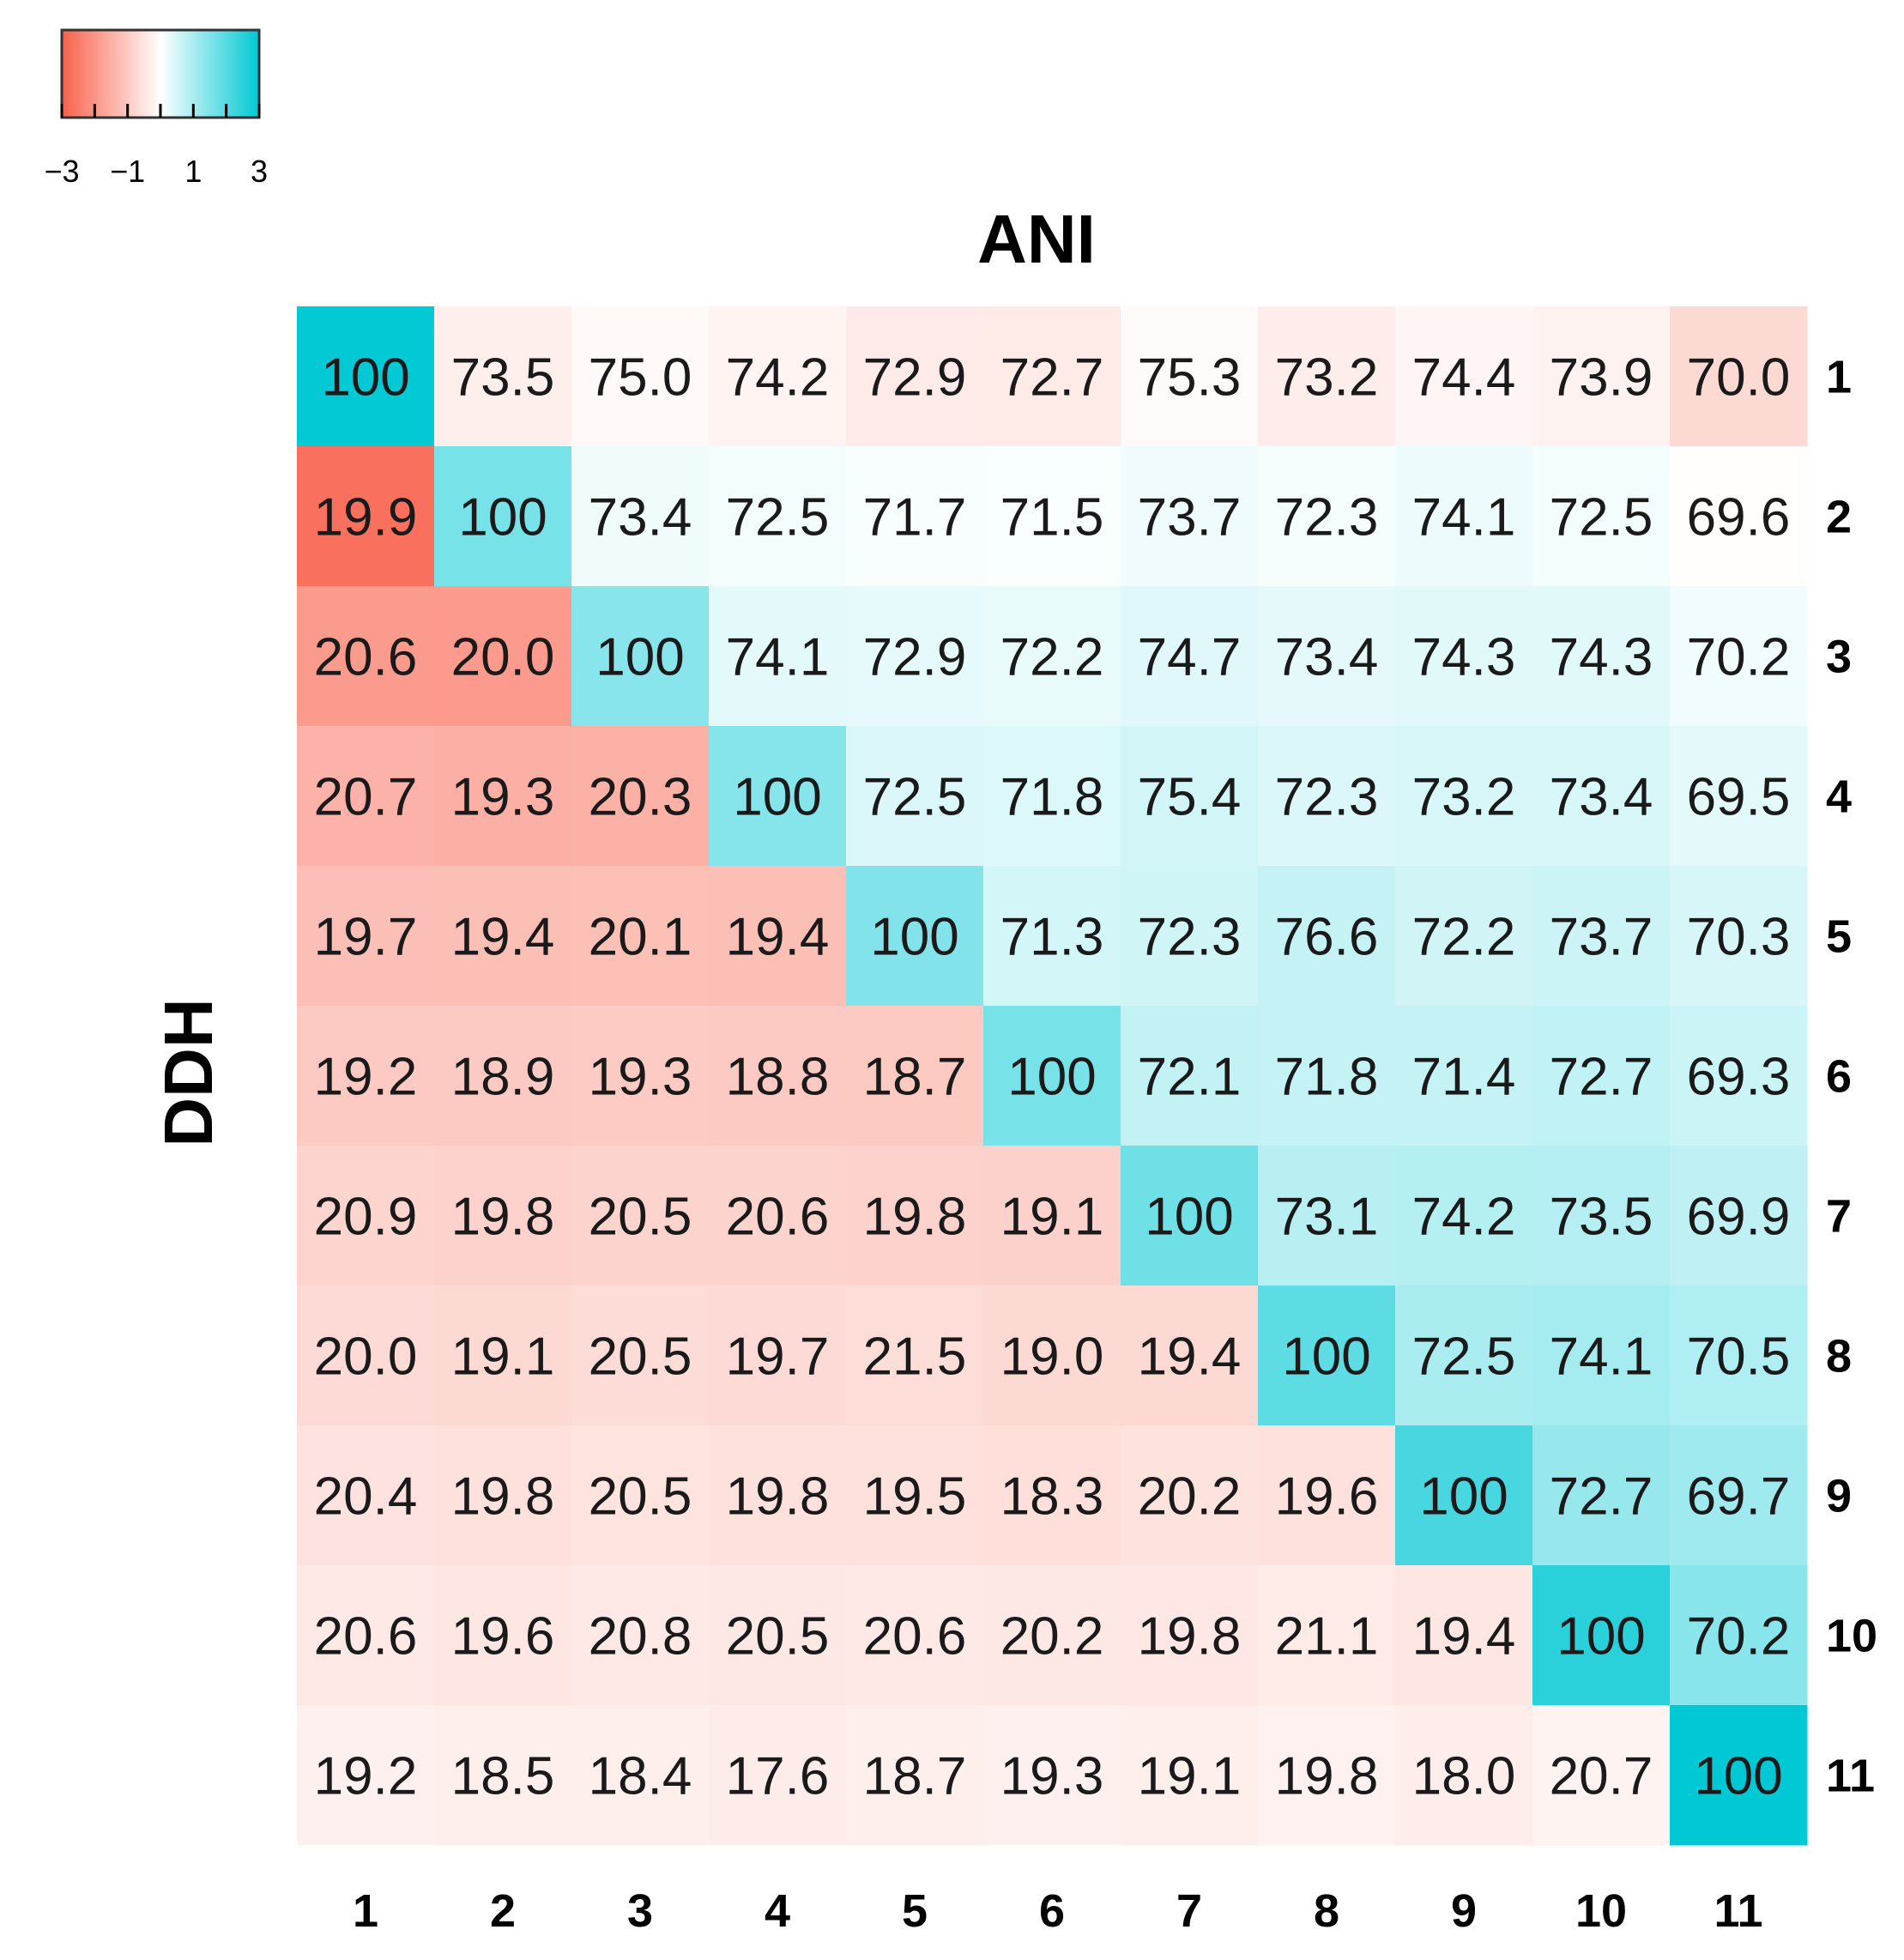 The width and height of the screenshot is (1904, 1960). I want to click on heatmap-cell-label: 72.1, so click(1190, 1077).